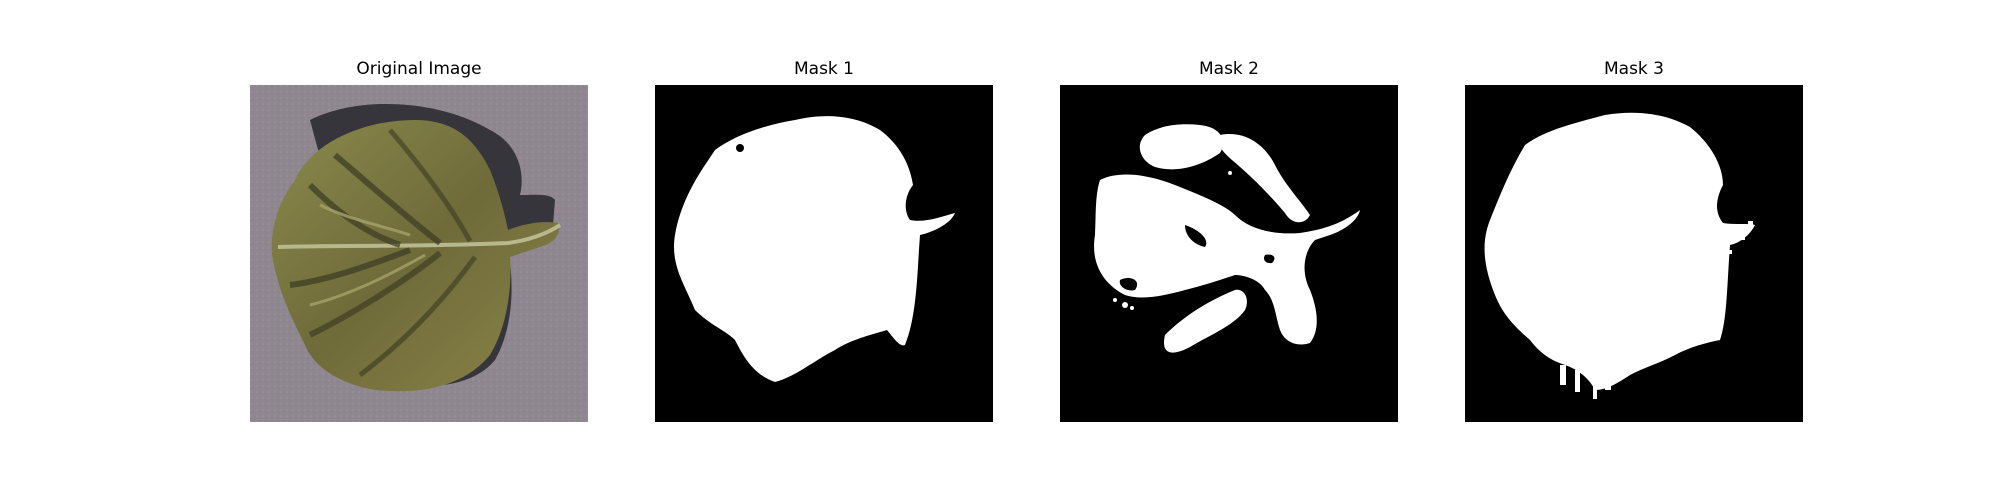 Image resolution: width=2000 pixels, height=500 pixels. Describe the element at coordinates (1633, 69) in the screenshot. I see `panel-title: Mask 3` at that location.